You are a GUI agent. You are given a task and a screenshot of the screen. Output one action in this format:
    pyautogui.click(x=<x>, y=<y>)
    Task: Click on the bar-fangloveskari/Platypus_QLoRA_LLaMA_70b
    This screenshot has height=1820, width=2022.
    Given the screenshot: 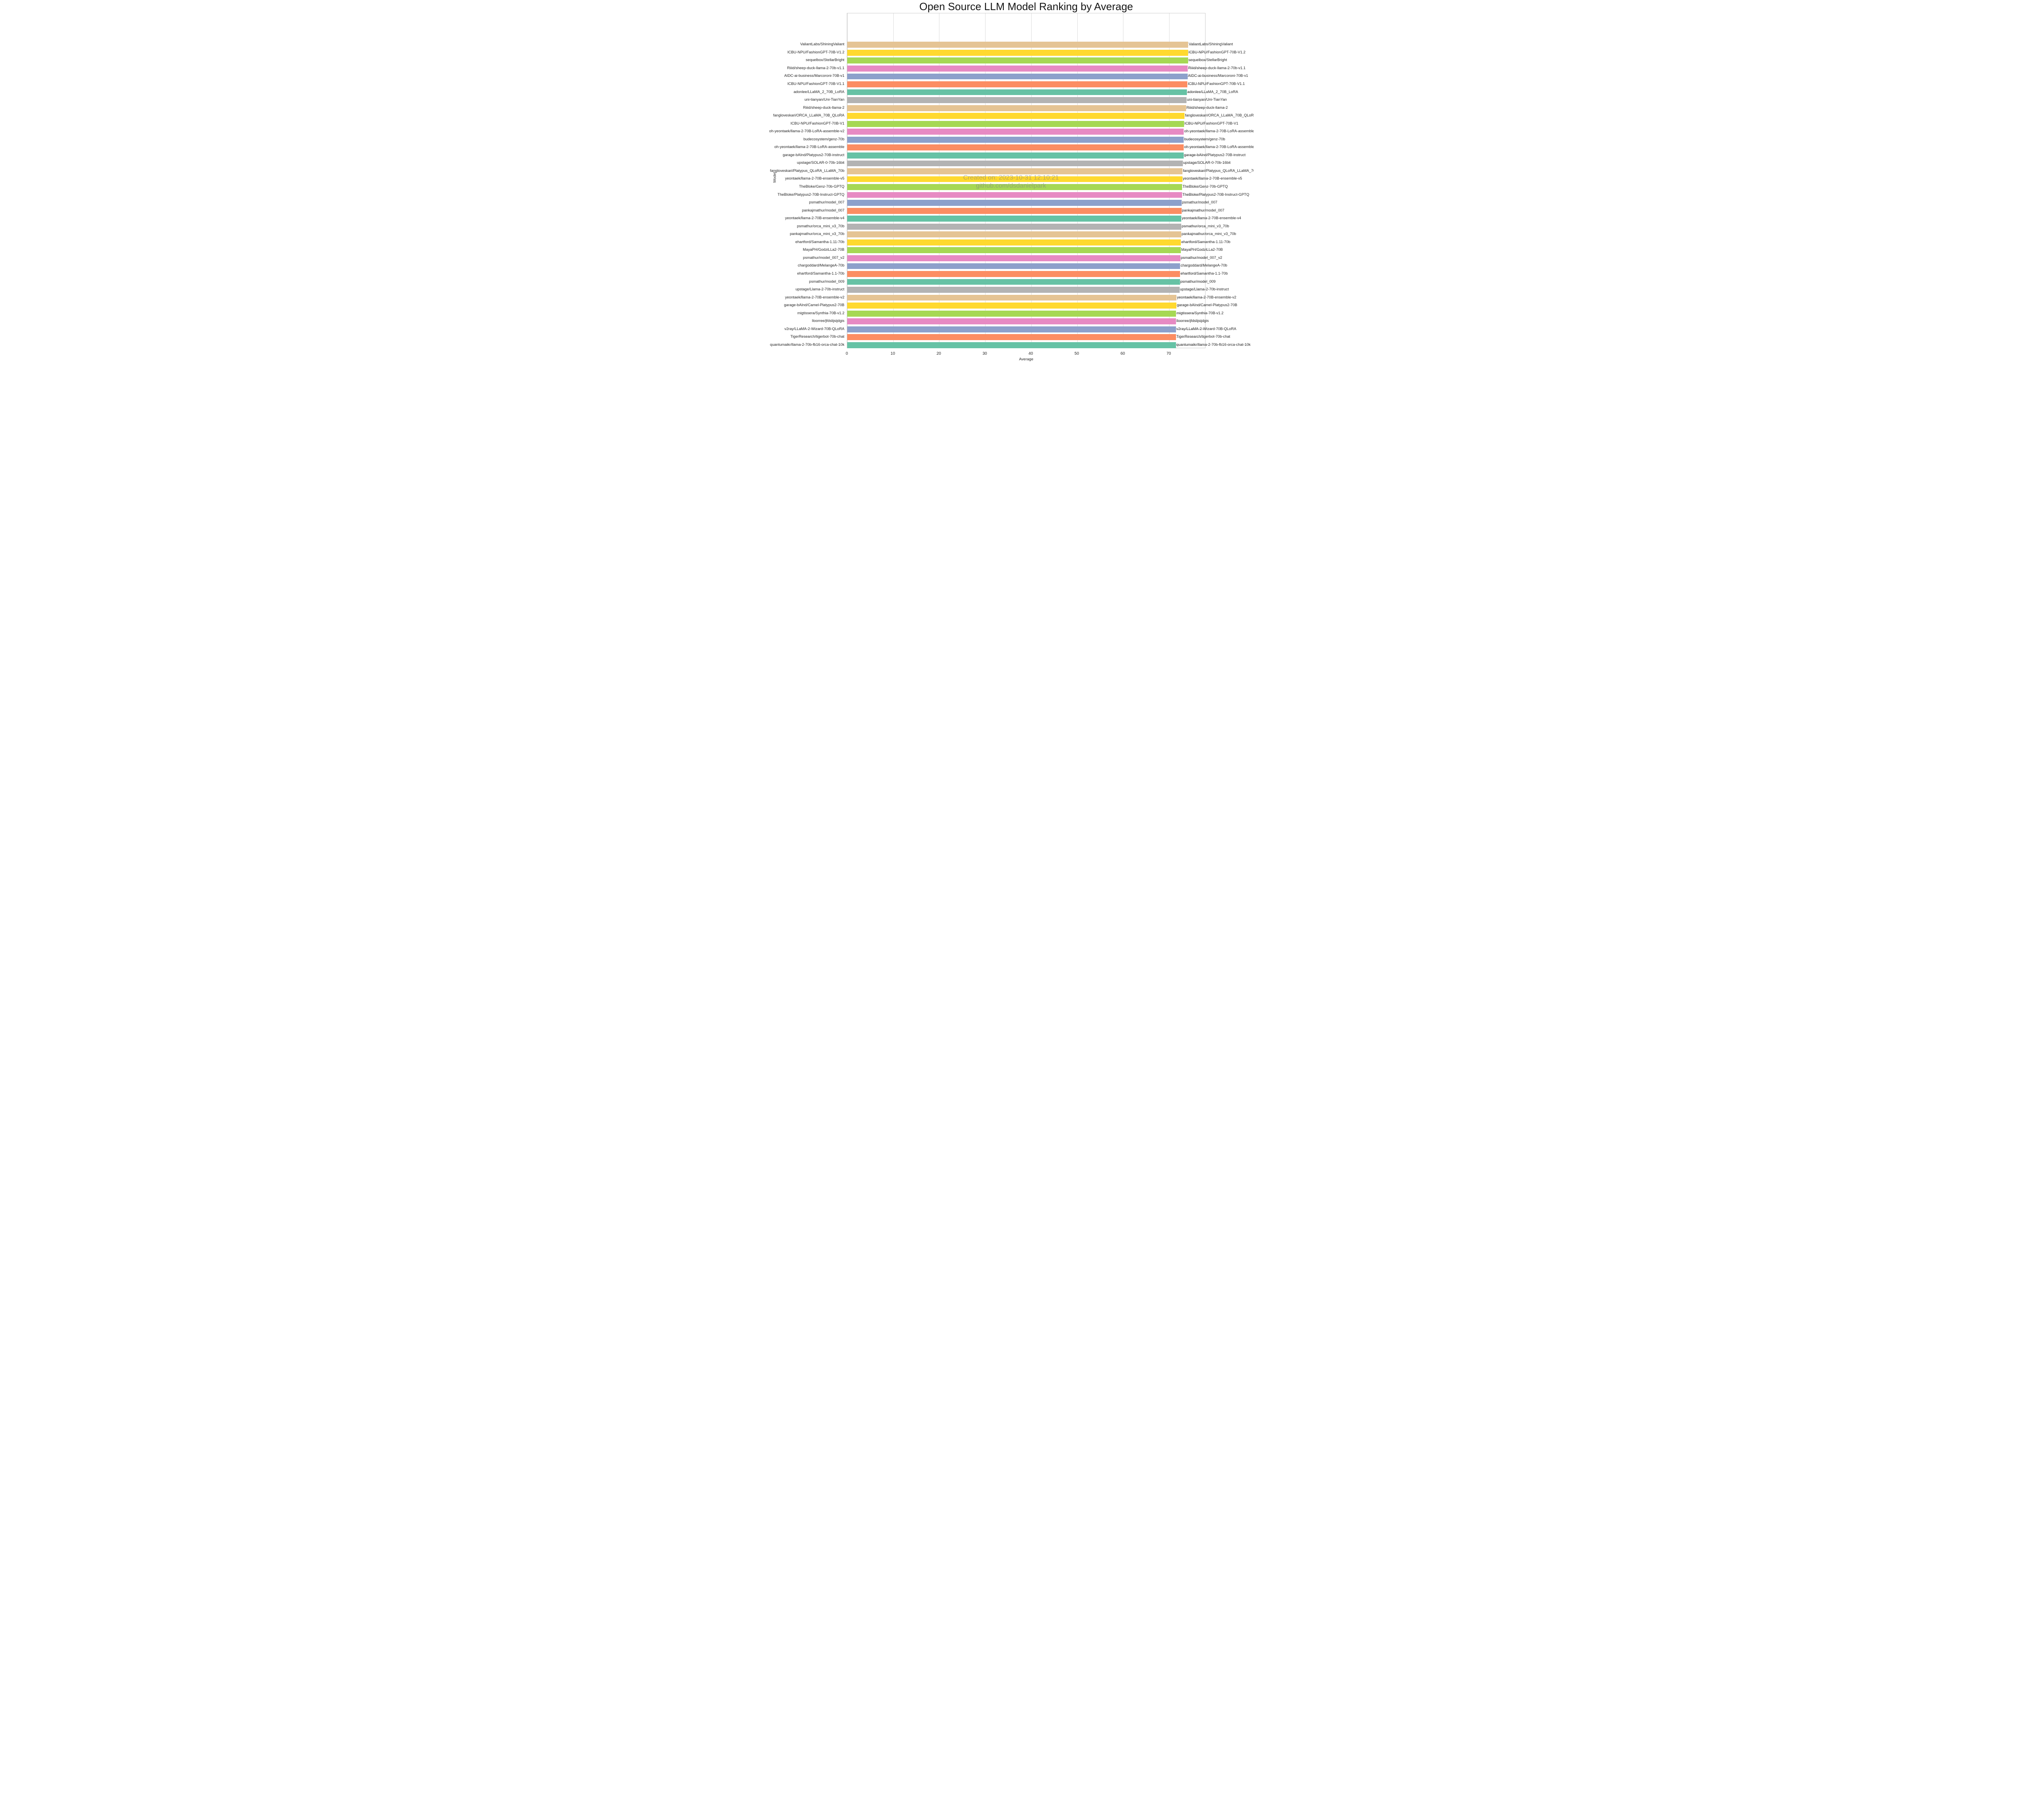 What is the action you would take?
    pyautogui.click(x=1015, y=171)
    